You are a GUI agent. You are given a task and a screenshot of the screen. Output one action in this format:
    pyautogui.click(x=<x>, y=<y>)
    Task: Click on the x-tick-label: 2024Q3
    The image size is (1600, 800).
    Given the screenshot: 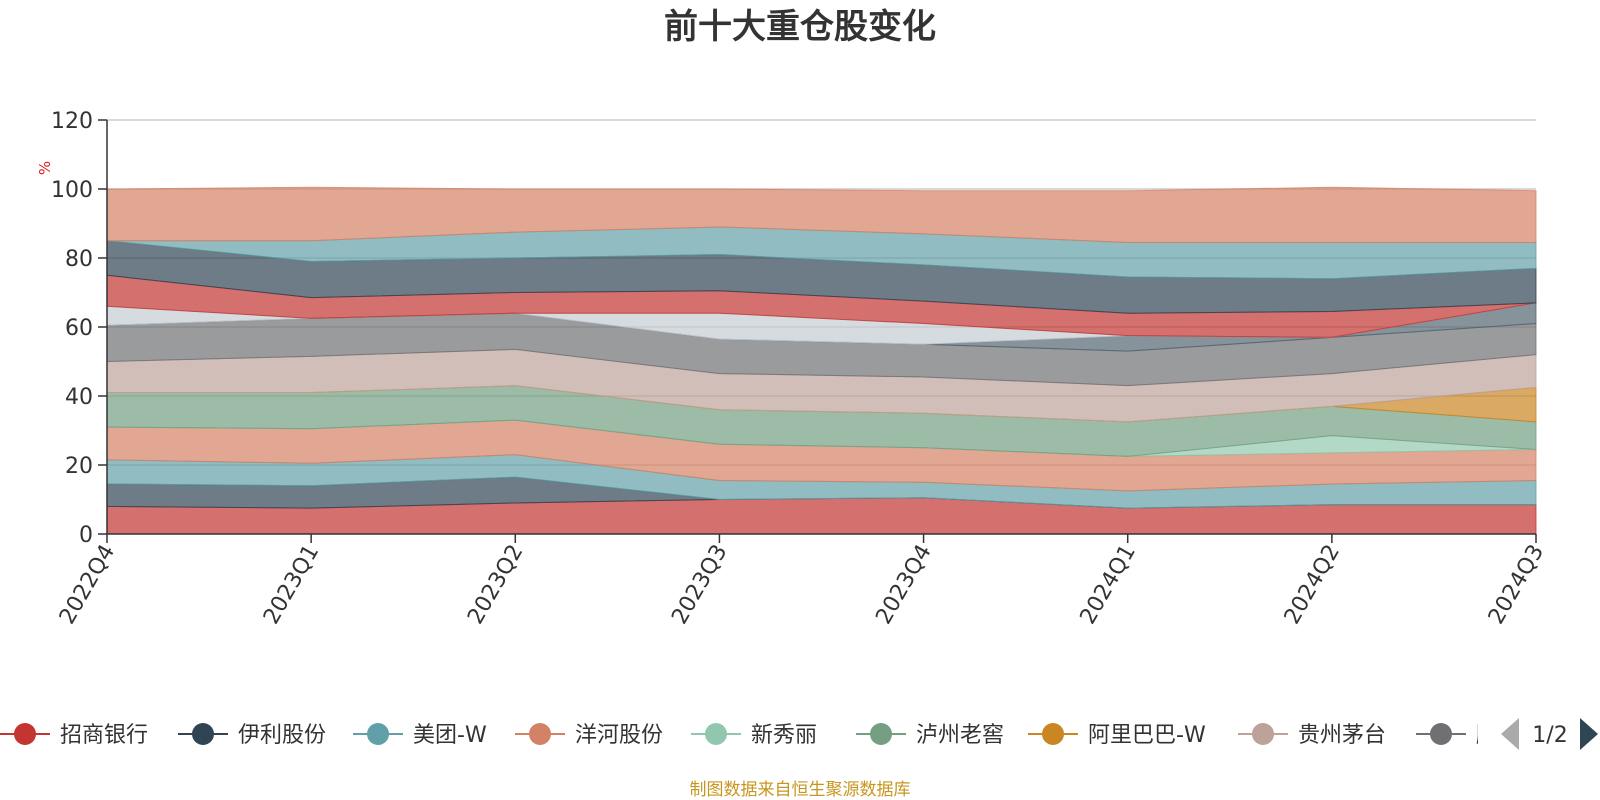 What is the action you would take?
    pyautogui.click(x=1516, y=585)
    